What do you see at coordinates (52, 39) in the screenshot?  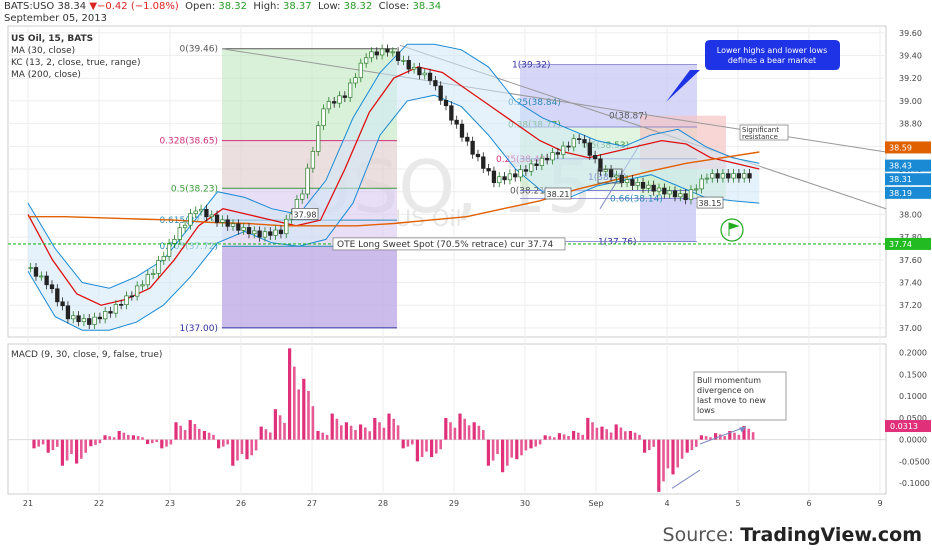 I see `legend-entry: US Oil, 15, BATS` at bounding box center [52, 39].